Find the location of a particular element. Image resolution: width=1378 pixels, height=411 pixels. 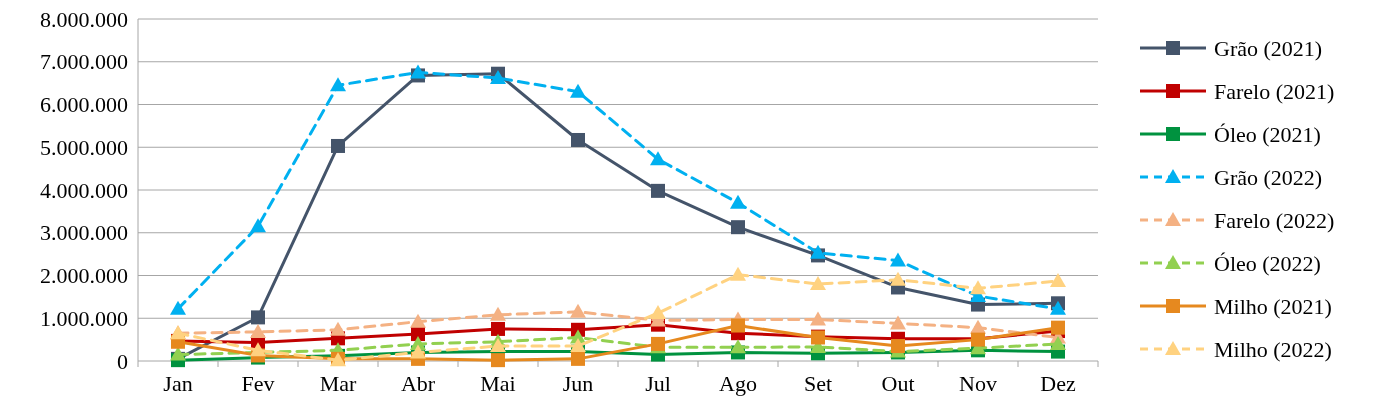

legend-label: Farelo (2022) is located at coordinates (1274, 220).